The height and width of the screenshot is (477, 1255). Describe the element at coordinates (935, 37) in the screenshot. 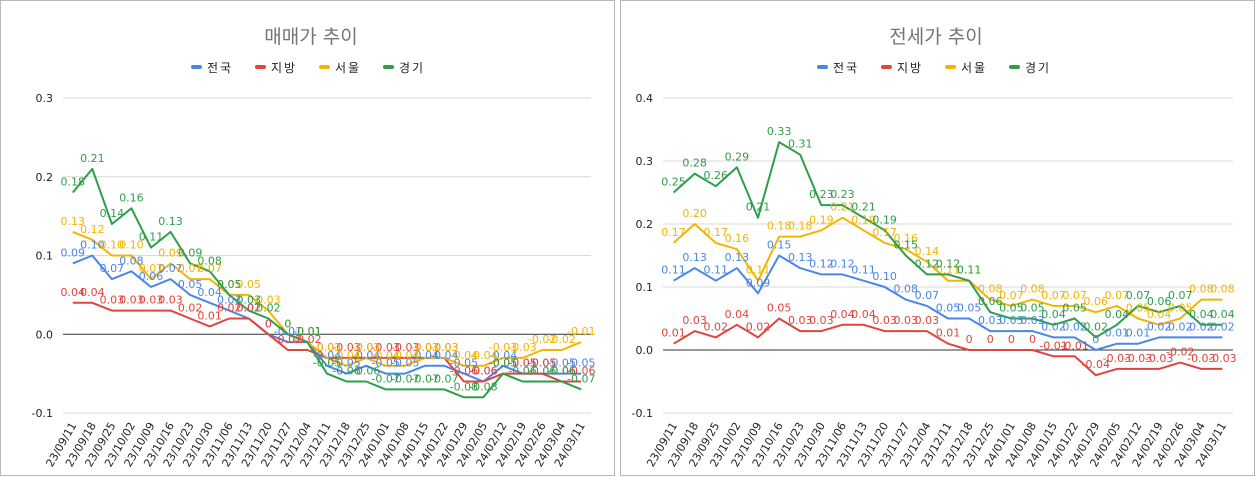

I see `chart-title: 전세가 추이` at that location.